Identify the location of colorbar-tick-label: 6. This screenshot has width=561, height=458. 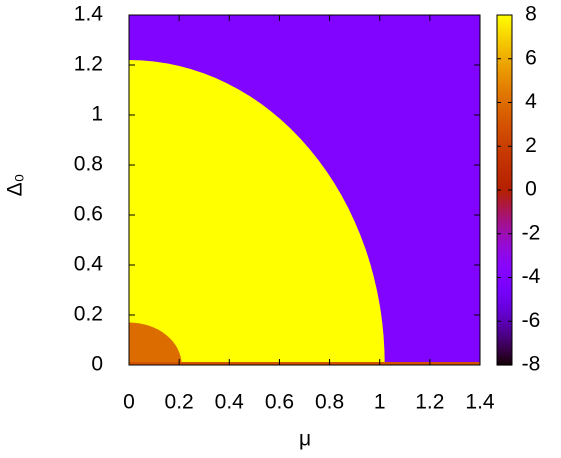
(531, 57).